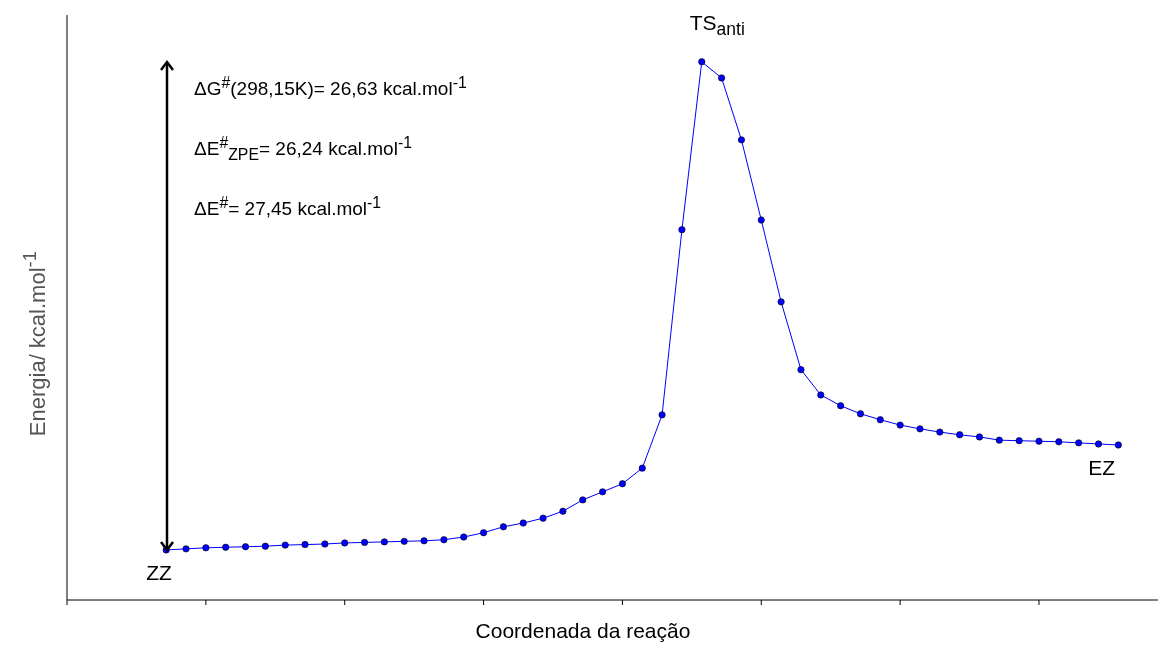  I want to click on x-axis-title: Coordenada da reação, so click(583, 630).